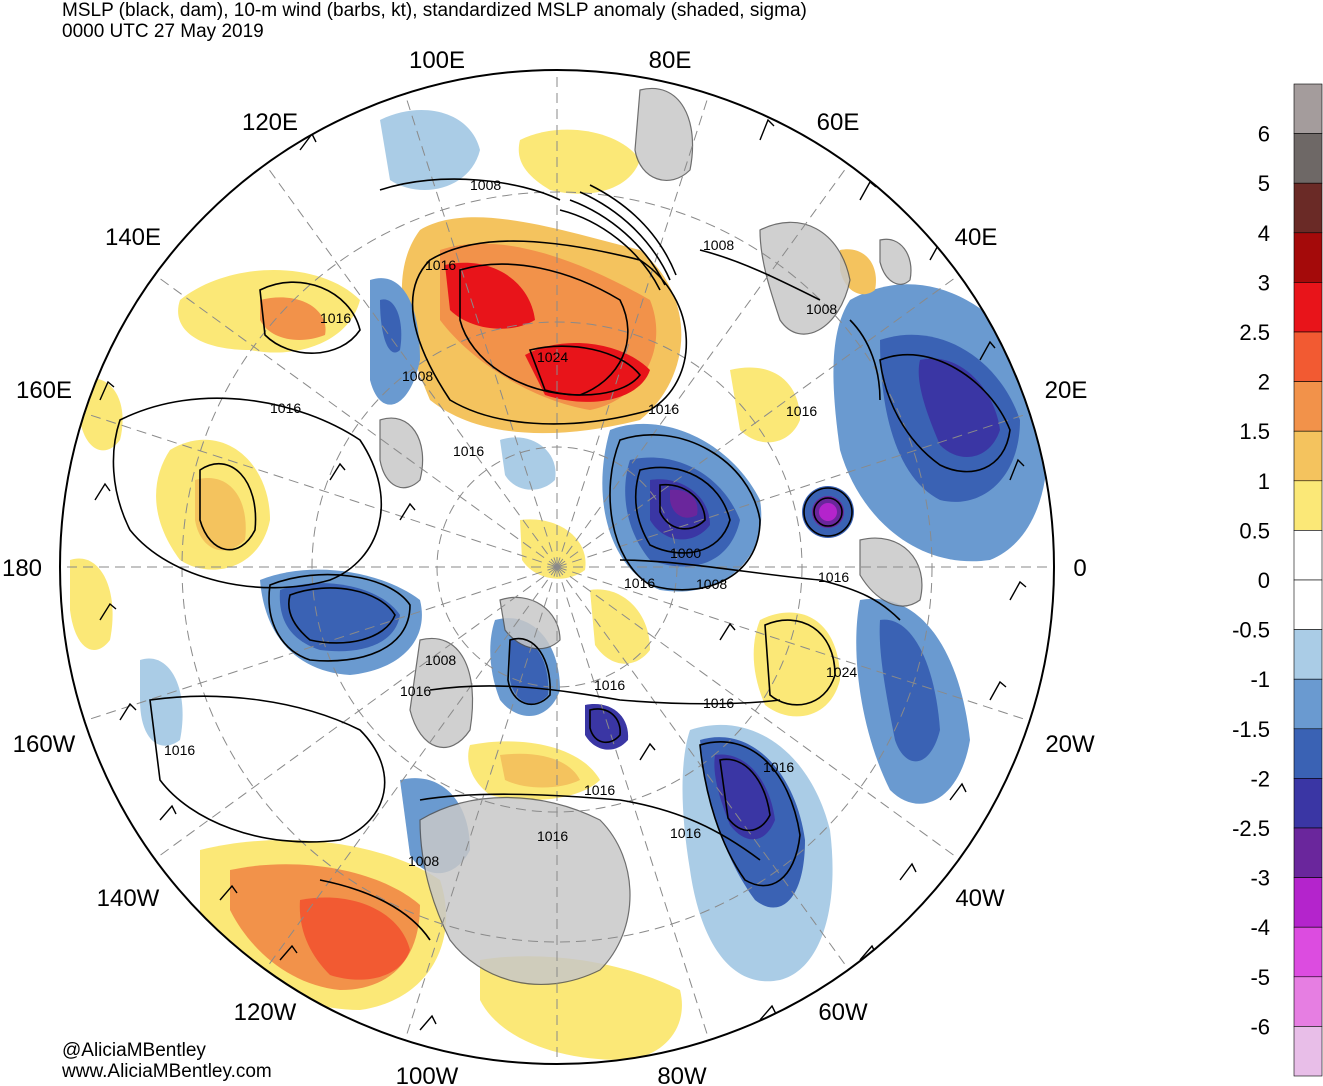 Image resolution: width=1323 pixels, height=1086 pixels. What do you see at coordinates (1264, 580) in the screenshot?
I see `colorbar-tick-label: 0` at bounding box center [1264, 580].